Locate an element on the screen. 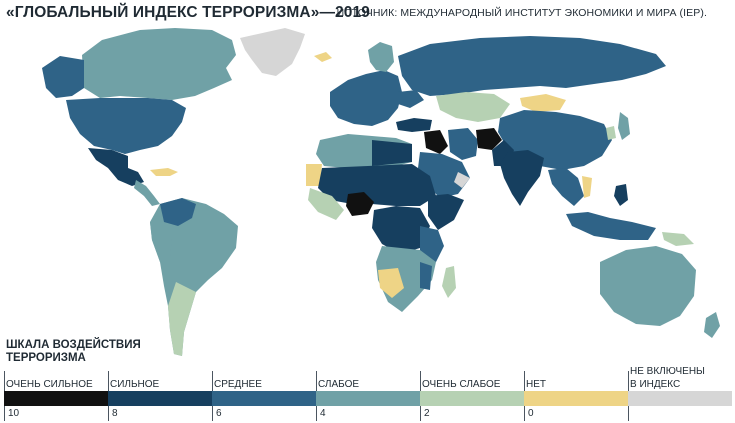 This screenshot has width=735, height=423. region-oman is located at coordinates (462, 180).